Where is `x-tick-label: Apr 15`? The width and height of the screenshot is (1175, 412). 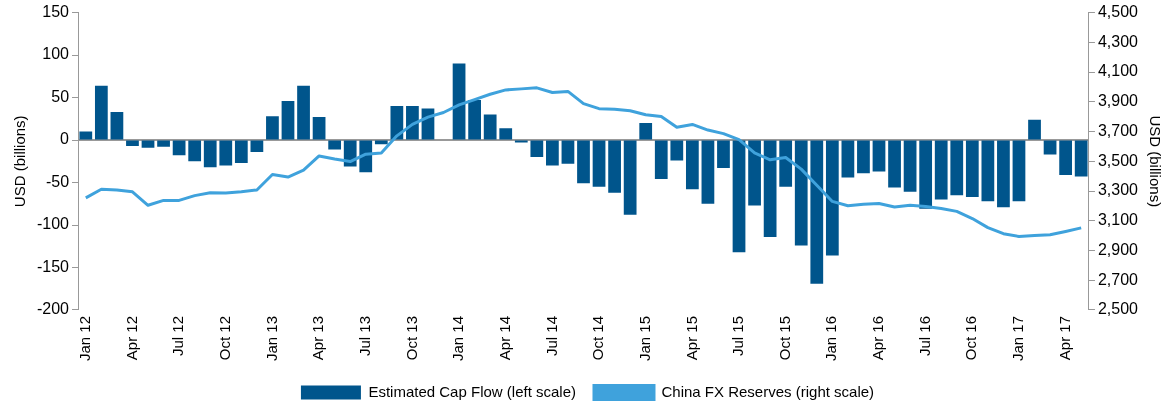
x-tick-label: Apr 15 is located at coordinates (691, 338).